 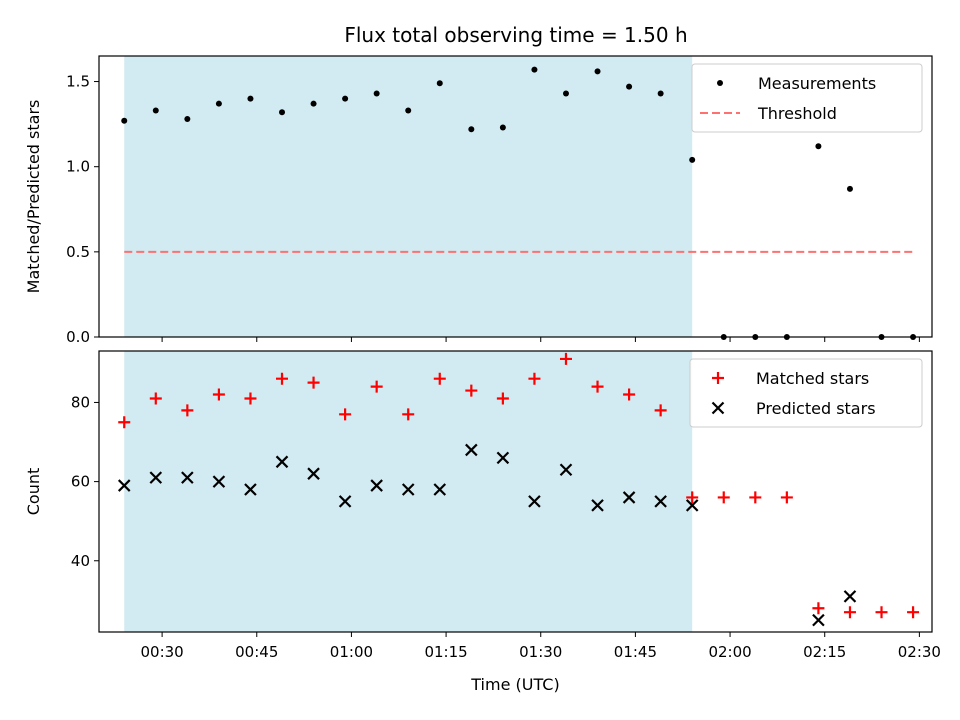 What do you see at coordinates (256, 652) in the screenshot?
I see `x-tick-label: 00:45` at bounding box center [256, 652].